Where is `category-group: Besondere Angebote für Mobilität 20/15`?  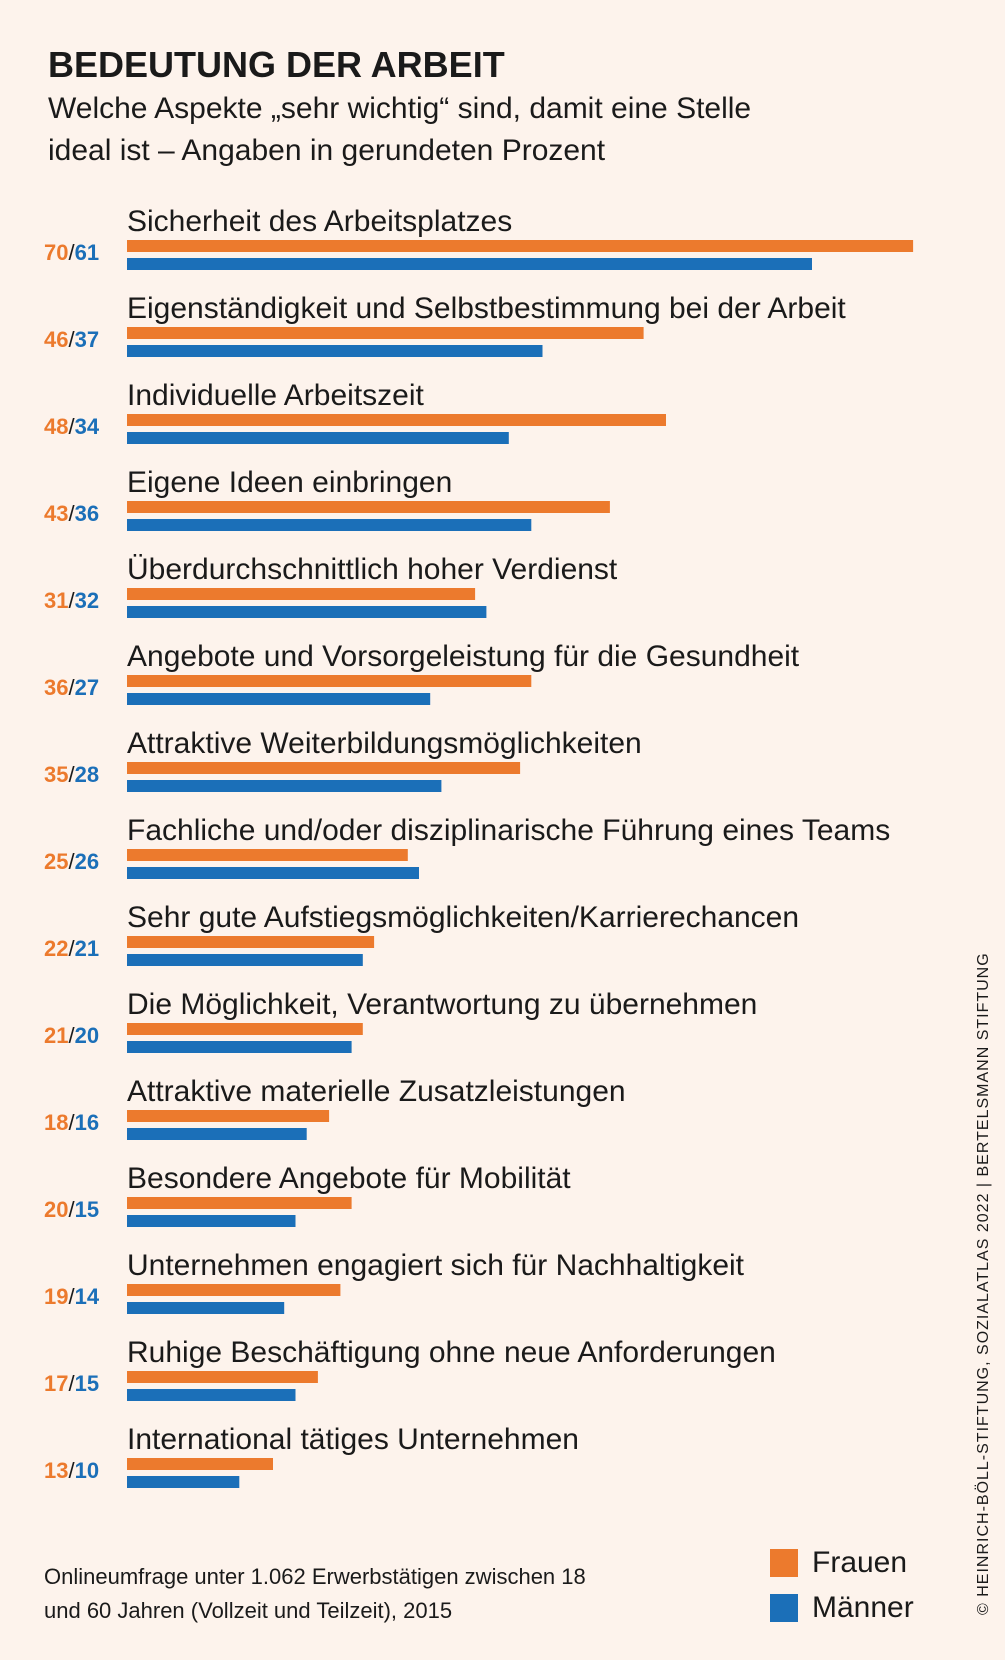 category-group: Besondere Angebote für Mobilität 20/15 is located at coordinates (307, 1194).